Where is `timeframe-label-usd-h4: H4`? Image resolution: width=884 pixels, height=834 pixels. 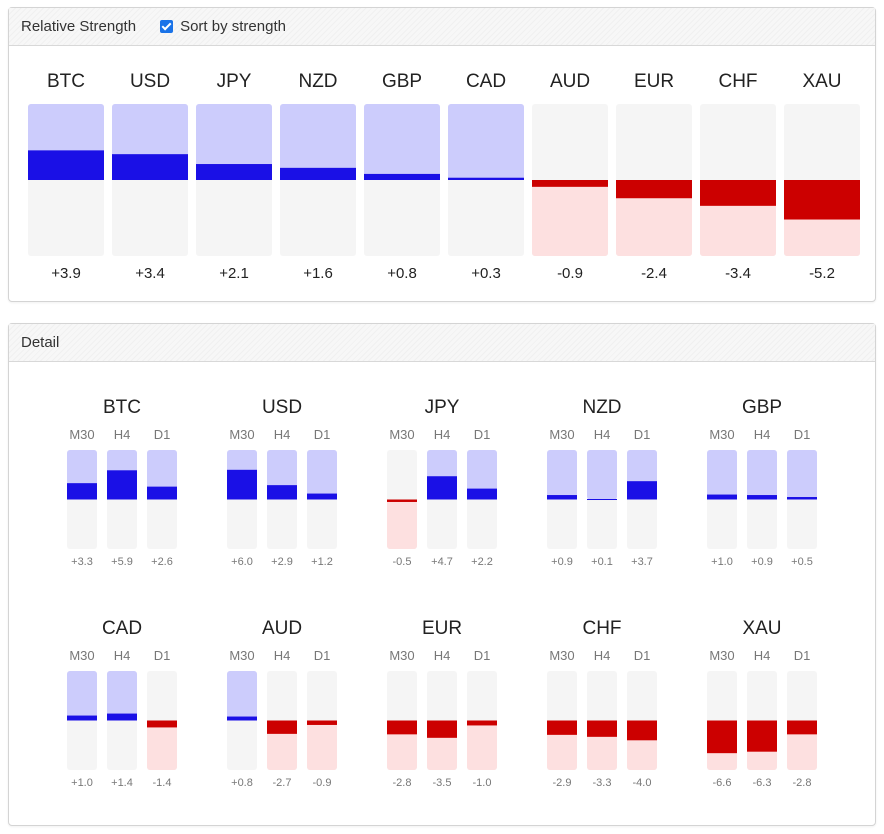
timeframe-label-usd-h4: H4 is located at coordinates (282, 434).